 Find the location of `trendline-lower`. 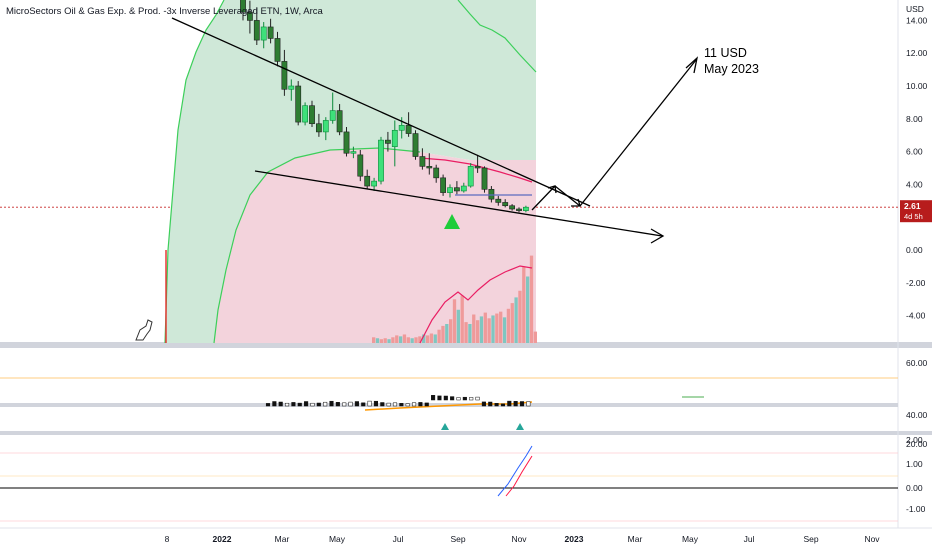

trendline-lower is located at coordinates (458, 203).